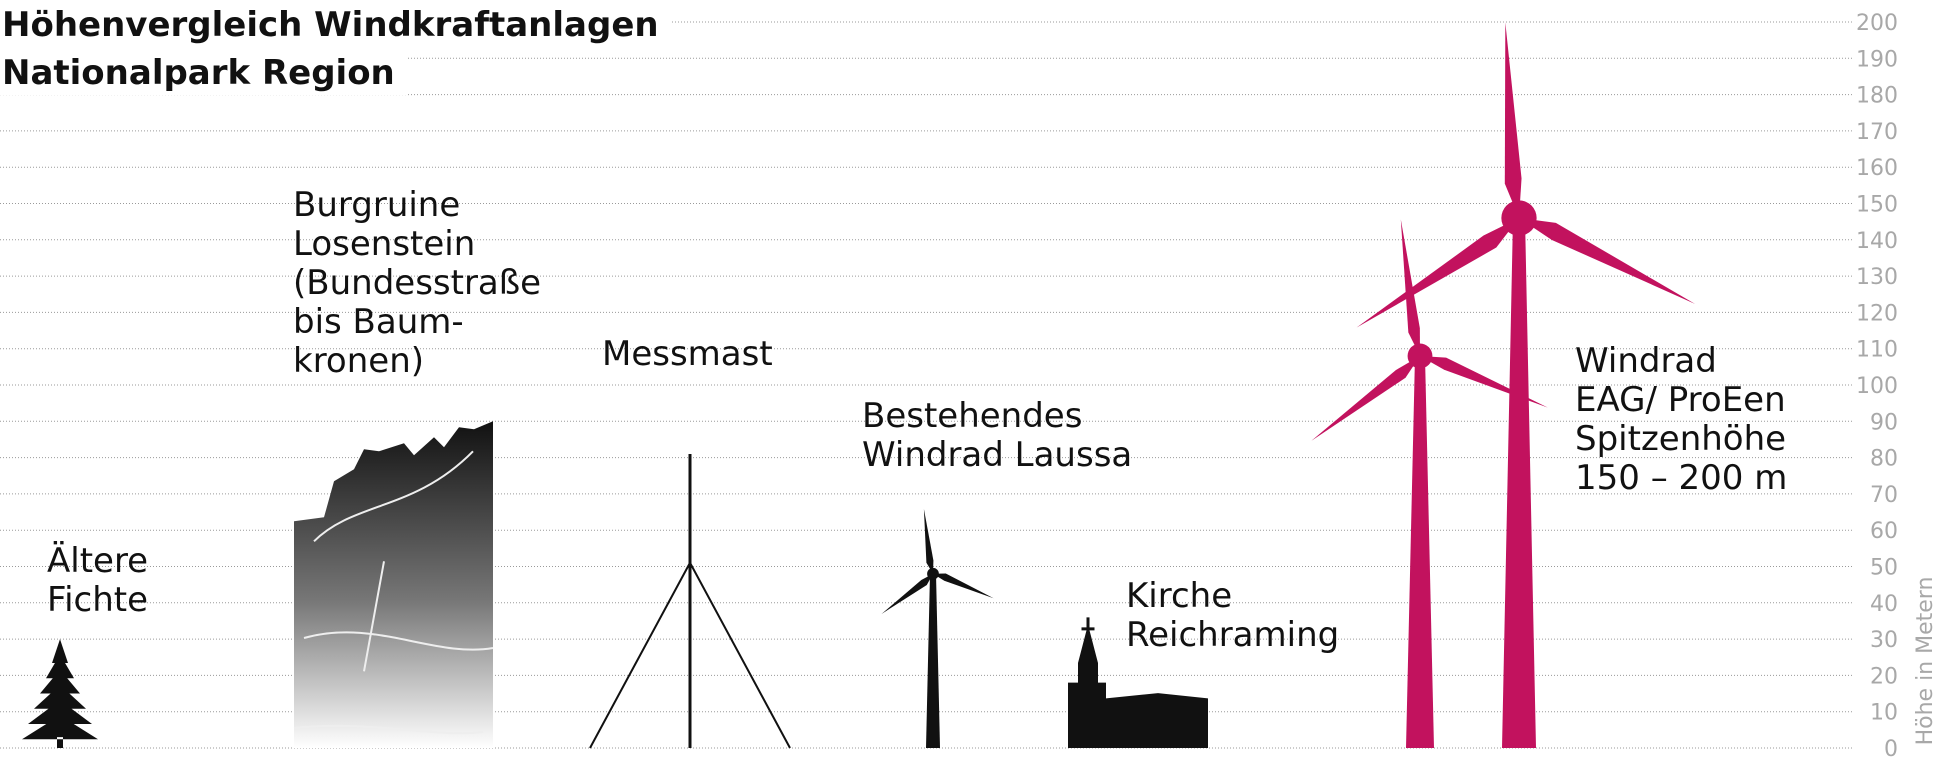 This screenshot has width=1941, height=760. I want to click on item-label: Kirche, so click(1179, 596).